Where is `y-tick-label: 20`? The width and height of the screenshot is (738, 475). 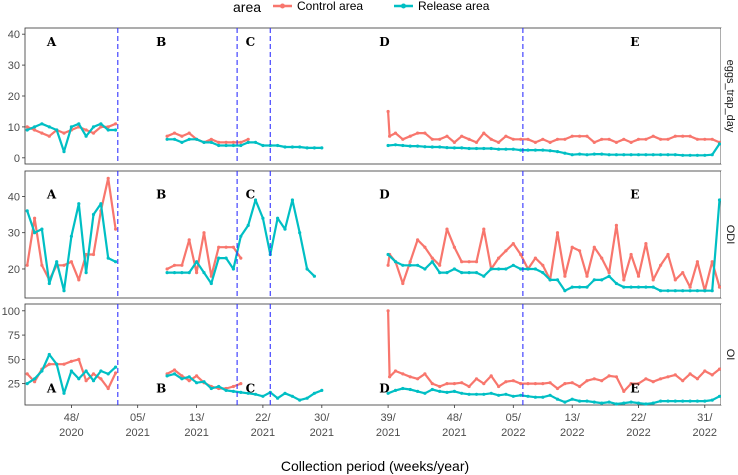 y-tick-label: 20 is located at coordinates (14, 97).